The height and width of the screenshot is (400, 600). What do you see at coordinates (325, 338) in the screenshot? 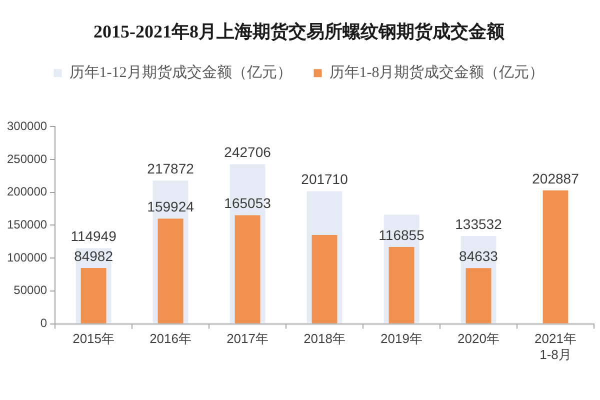
I see `x-tick-label: 2018年` at bounding box center [325, 338].